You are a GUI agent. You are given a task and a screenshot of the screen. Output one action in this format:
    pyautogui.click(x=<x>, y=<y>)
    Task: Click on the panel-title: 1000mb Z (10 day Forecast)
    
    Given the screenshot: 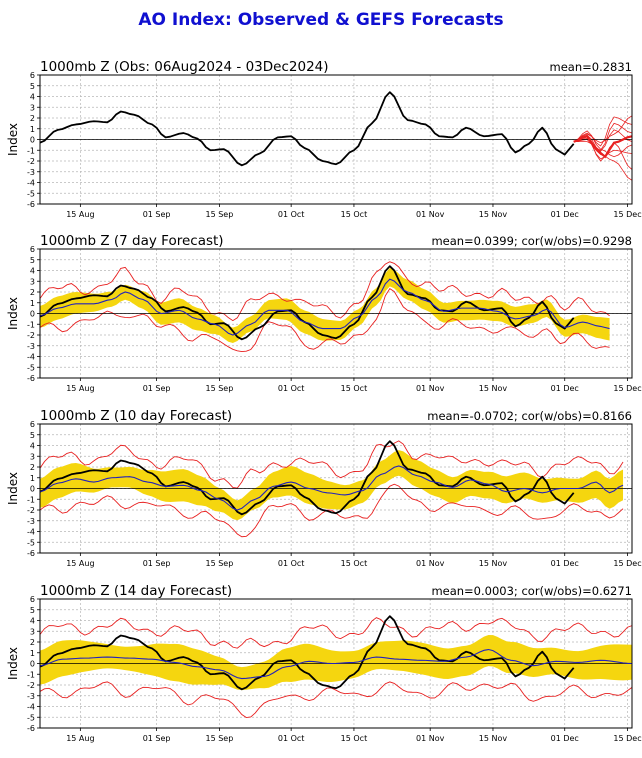 What is the action you would take?
    pyautogui.click(x=136, y=416)
    